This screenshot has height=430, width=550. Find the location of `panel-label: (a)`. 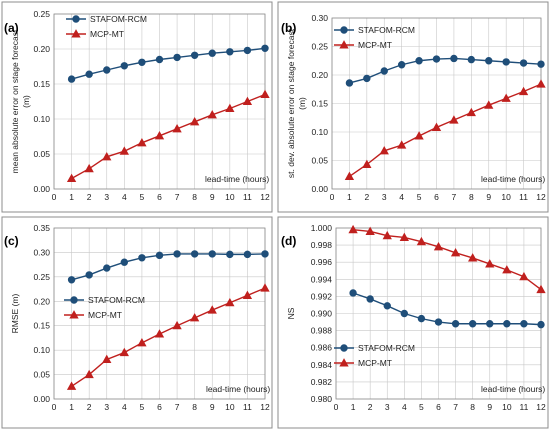

panel-label: (a) is located at coordinates (11, 28).